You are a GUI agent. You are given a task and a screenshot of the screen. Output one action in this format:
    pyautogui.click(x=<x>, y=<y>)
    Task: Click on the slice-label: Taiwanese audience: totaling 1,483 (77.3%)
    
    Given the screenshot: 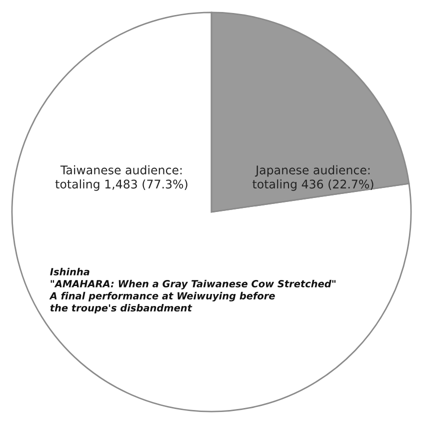 What is the action you would take?
    pyautogui.click(x=121, y=178)
    